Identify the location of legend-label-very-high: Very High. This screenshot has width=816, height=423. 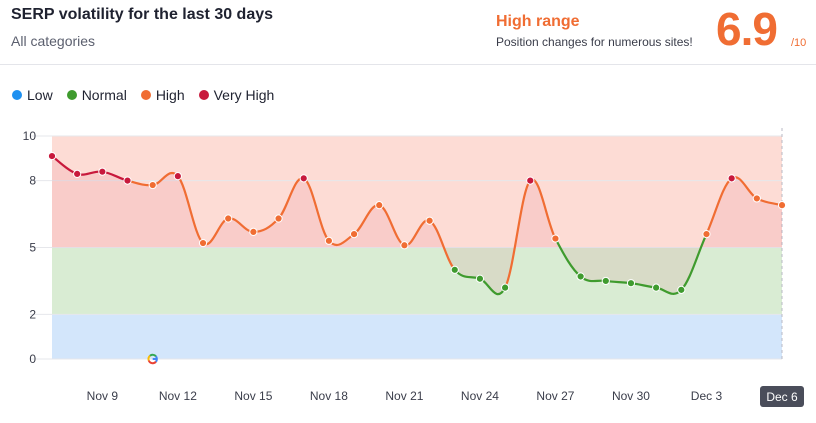
(244, 95).